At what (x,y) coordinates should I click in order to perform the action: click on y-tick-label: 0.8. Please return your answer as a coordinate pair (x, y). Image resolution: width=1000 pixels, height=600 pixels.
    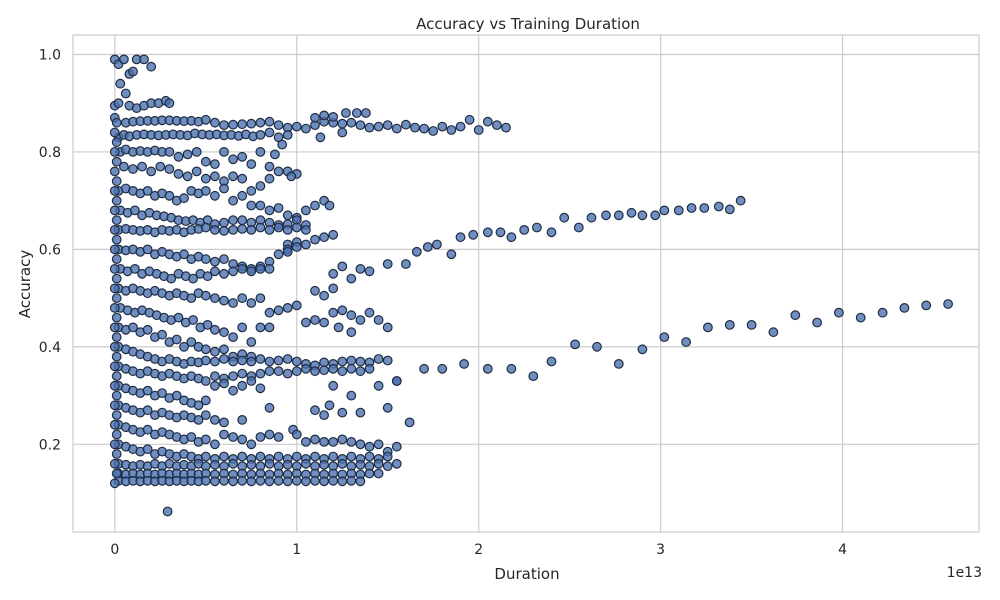
    Looking at the image, I should click on (50, 153).